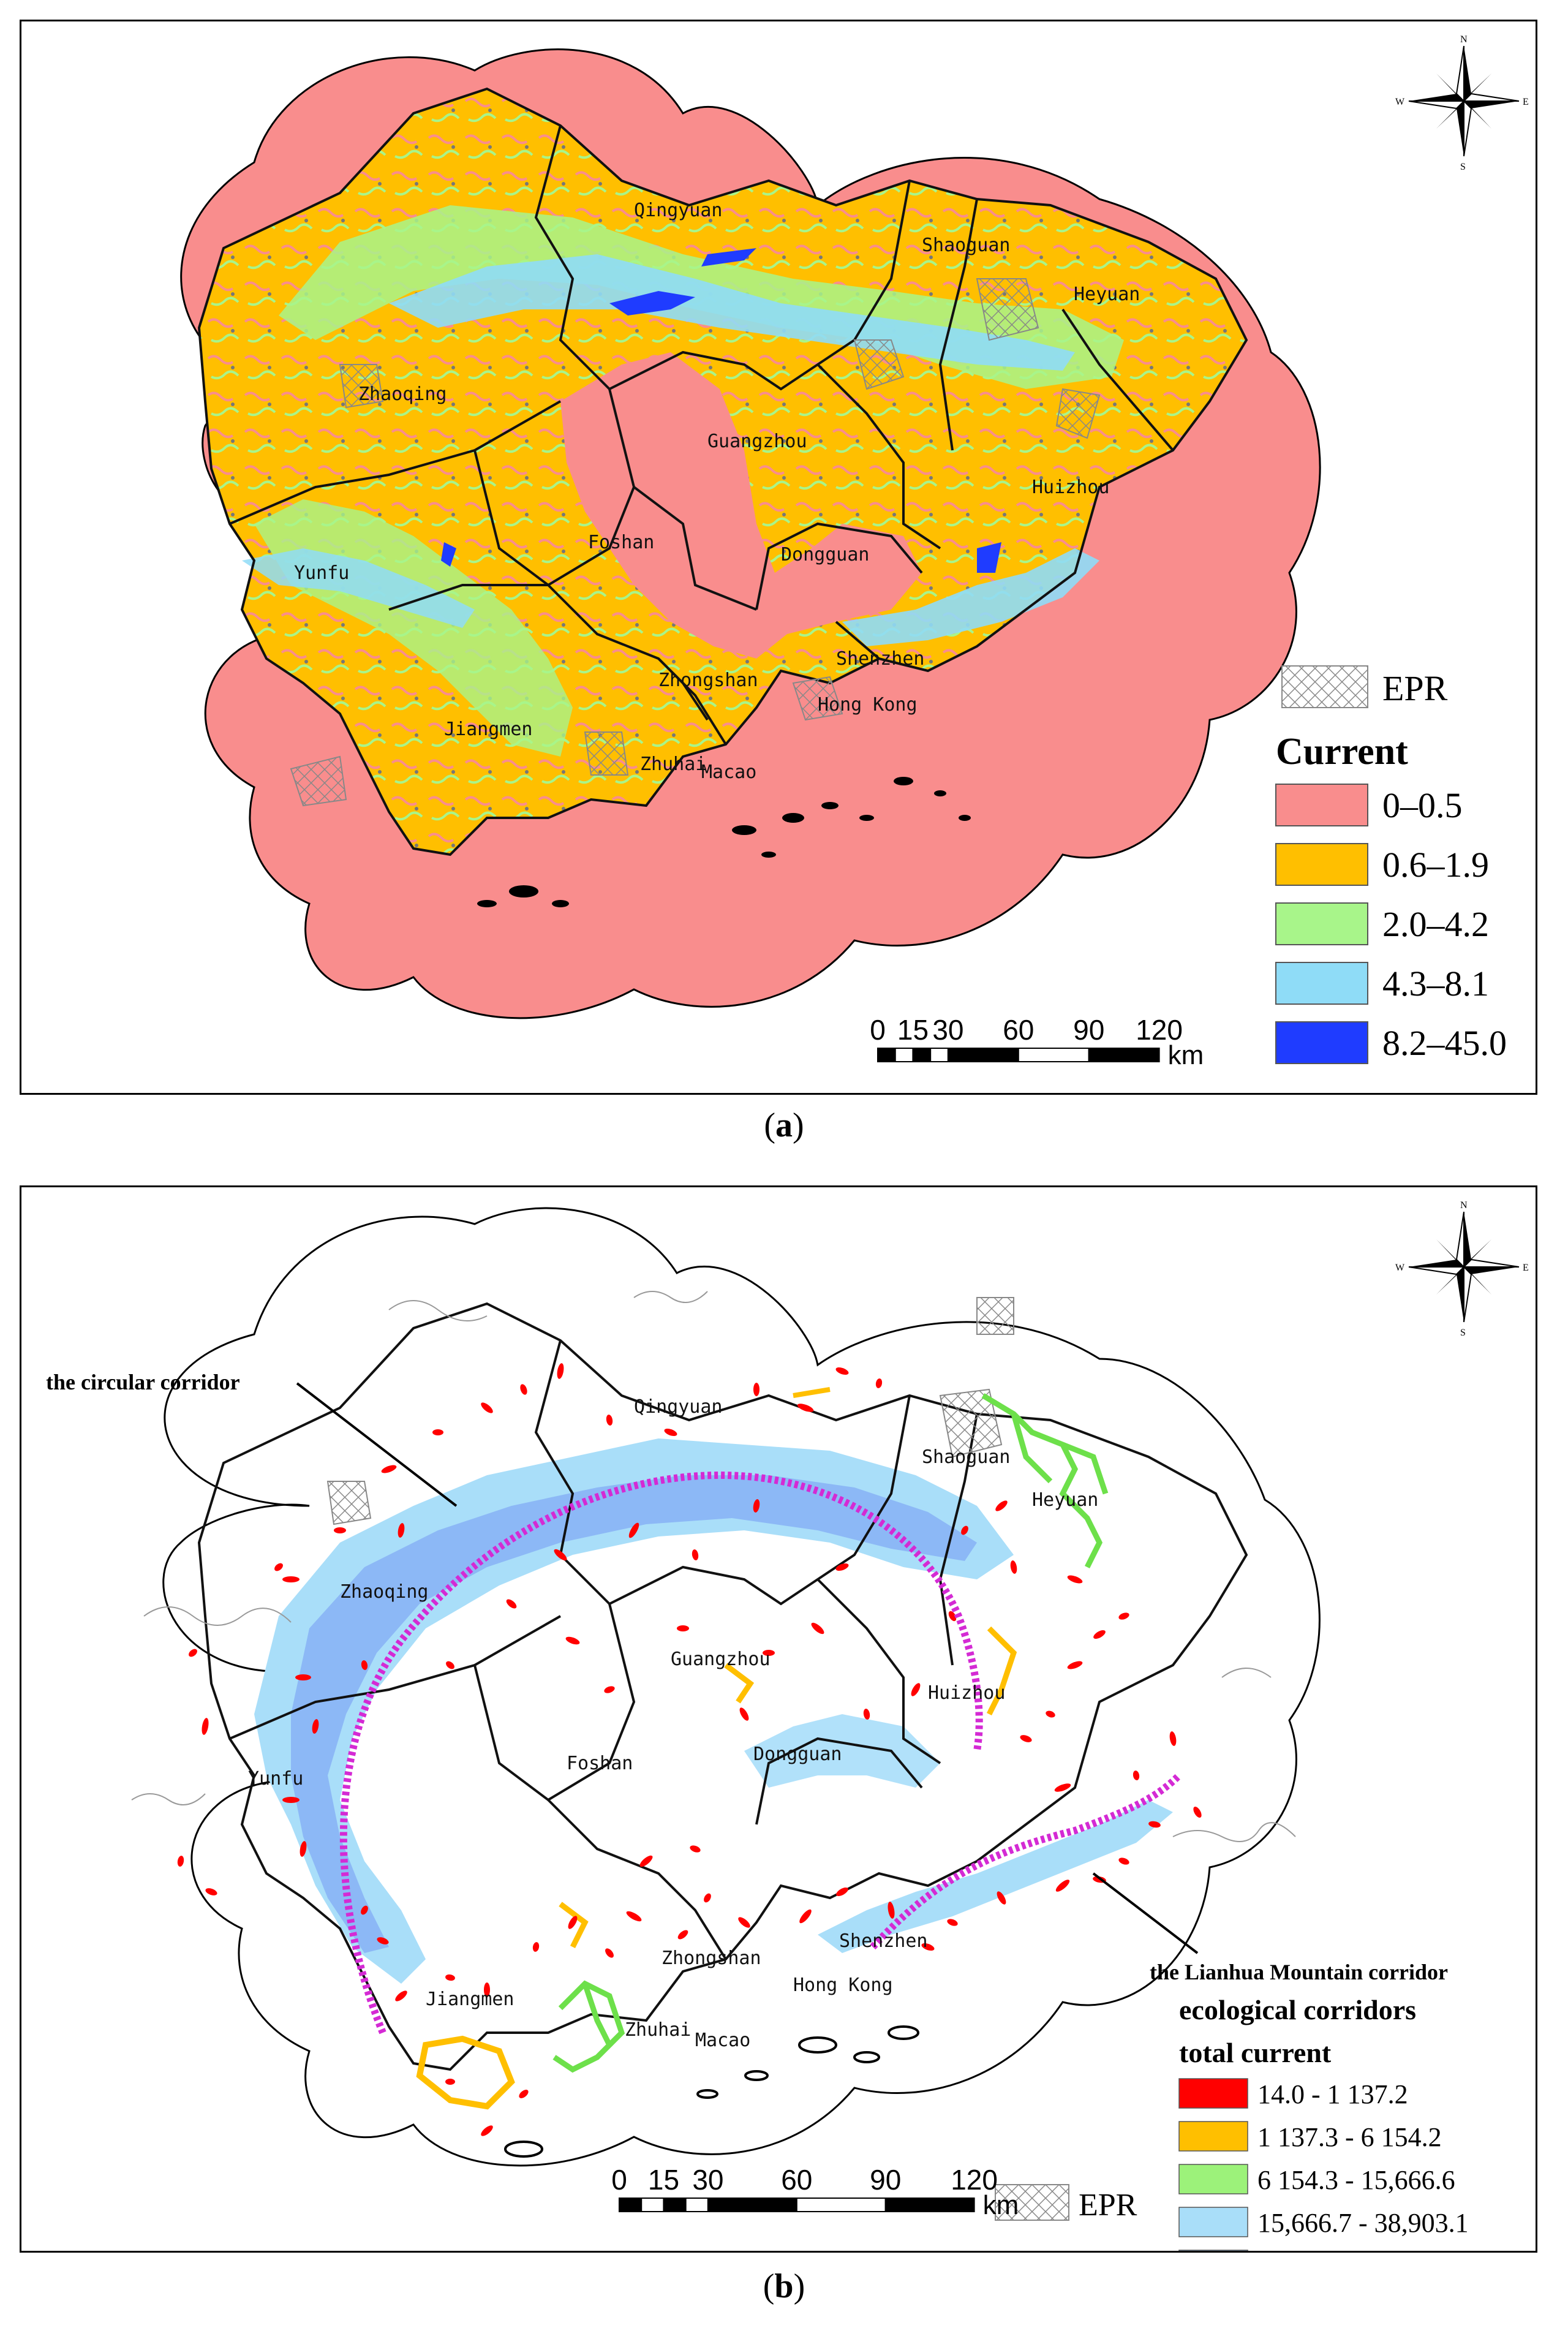 The width and height of the screenshot is (1568, 2328). I want to click on blue-band, so click(732, 312).